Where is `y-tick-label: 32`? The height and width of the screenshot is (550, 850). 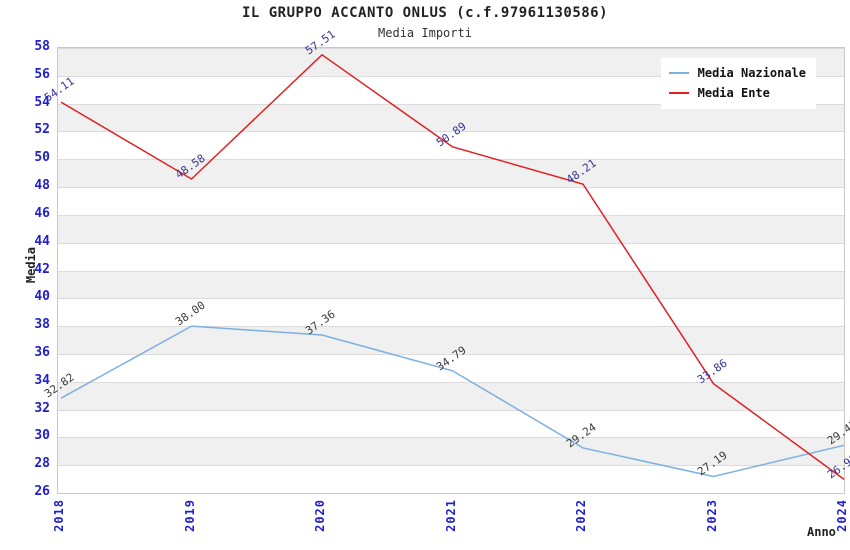
y-tick-label: 32 is located at coordinates (42, 408).